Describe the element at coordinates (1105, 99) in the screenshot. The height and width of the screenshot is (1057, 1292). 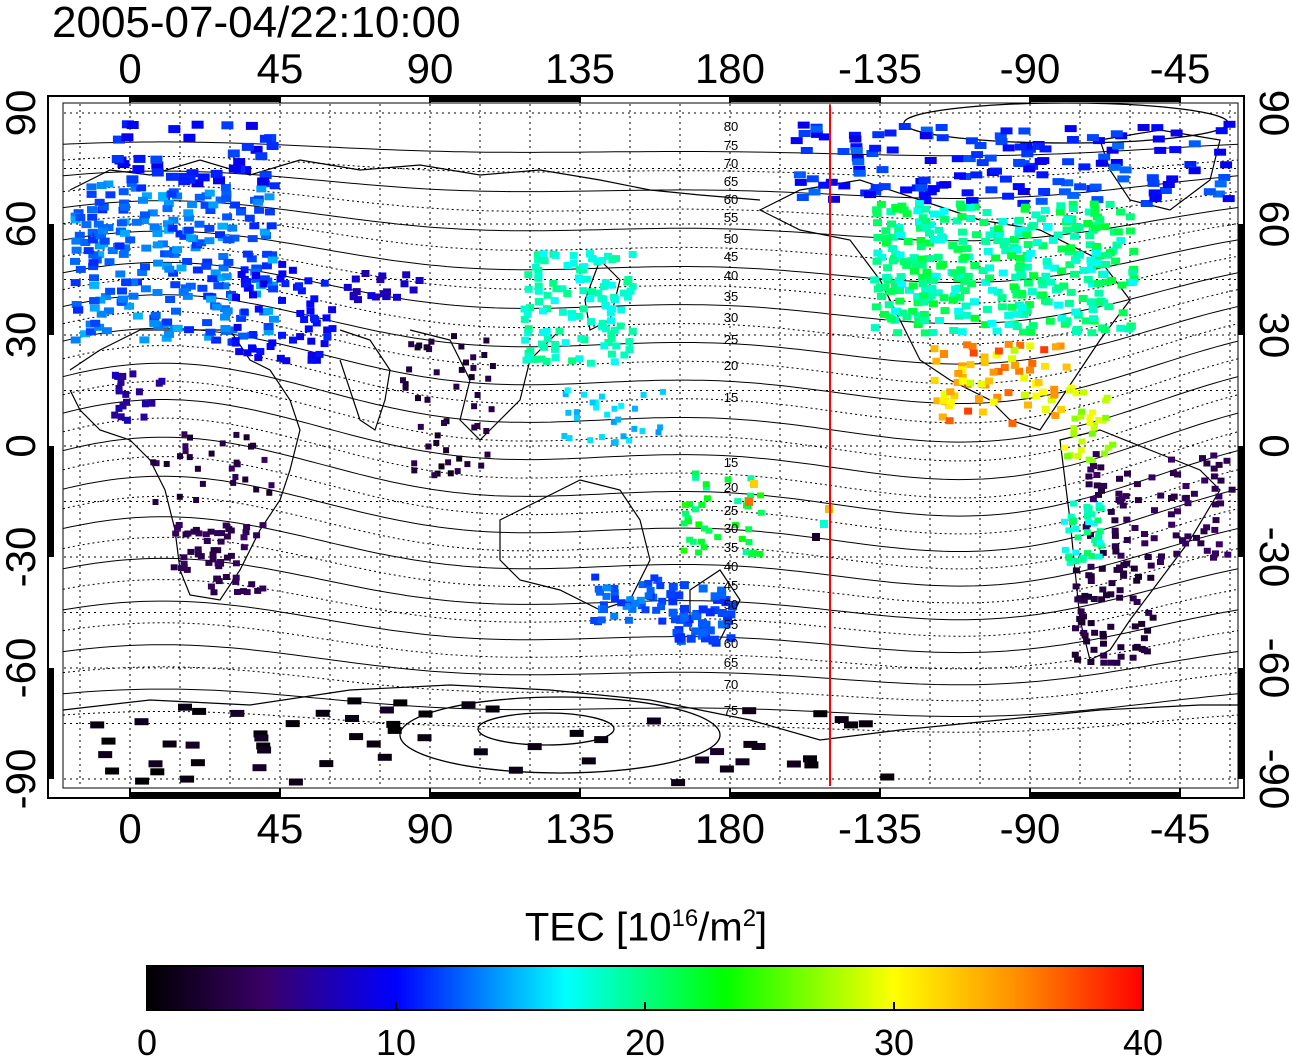
I see `frame-bar-top` at that location.